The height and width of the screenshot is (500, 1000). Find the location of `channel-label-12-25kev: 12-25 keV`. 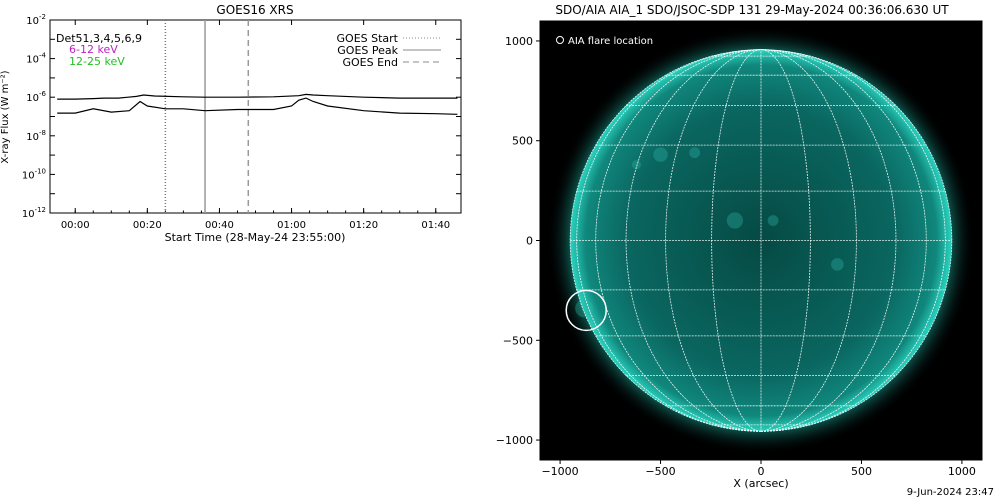

channel-label-12-25kev: 12-25 keV is located at coordinates (97, 61).